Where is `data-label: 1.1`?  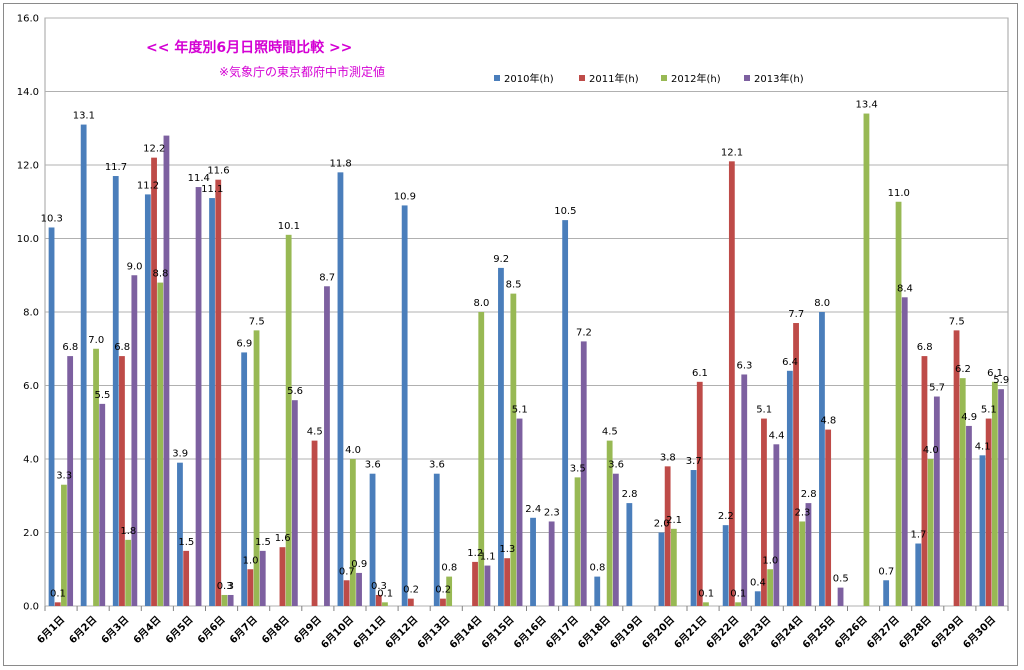 data-label: 1.1 is located at coordinates (488, 557).